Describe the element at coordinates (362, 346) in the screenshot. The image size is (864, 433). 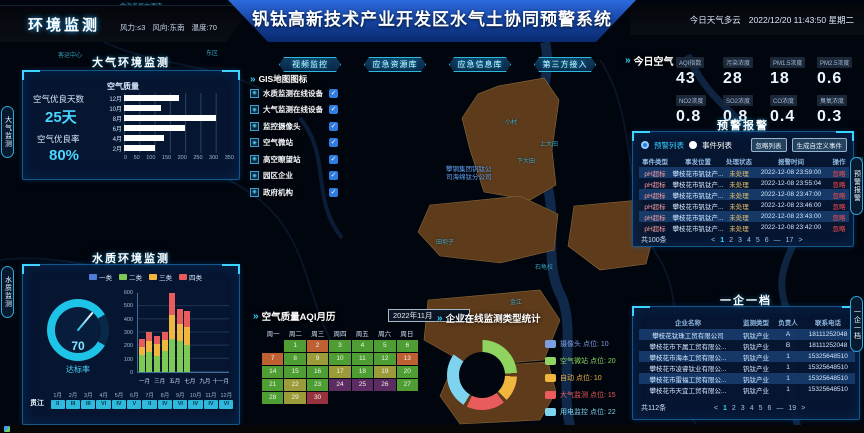
I see `calendar-day-cell: 4` at that location.